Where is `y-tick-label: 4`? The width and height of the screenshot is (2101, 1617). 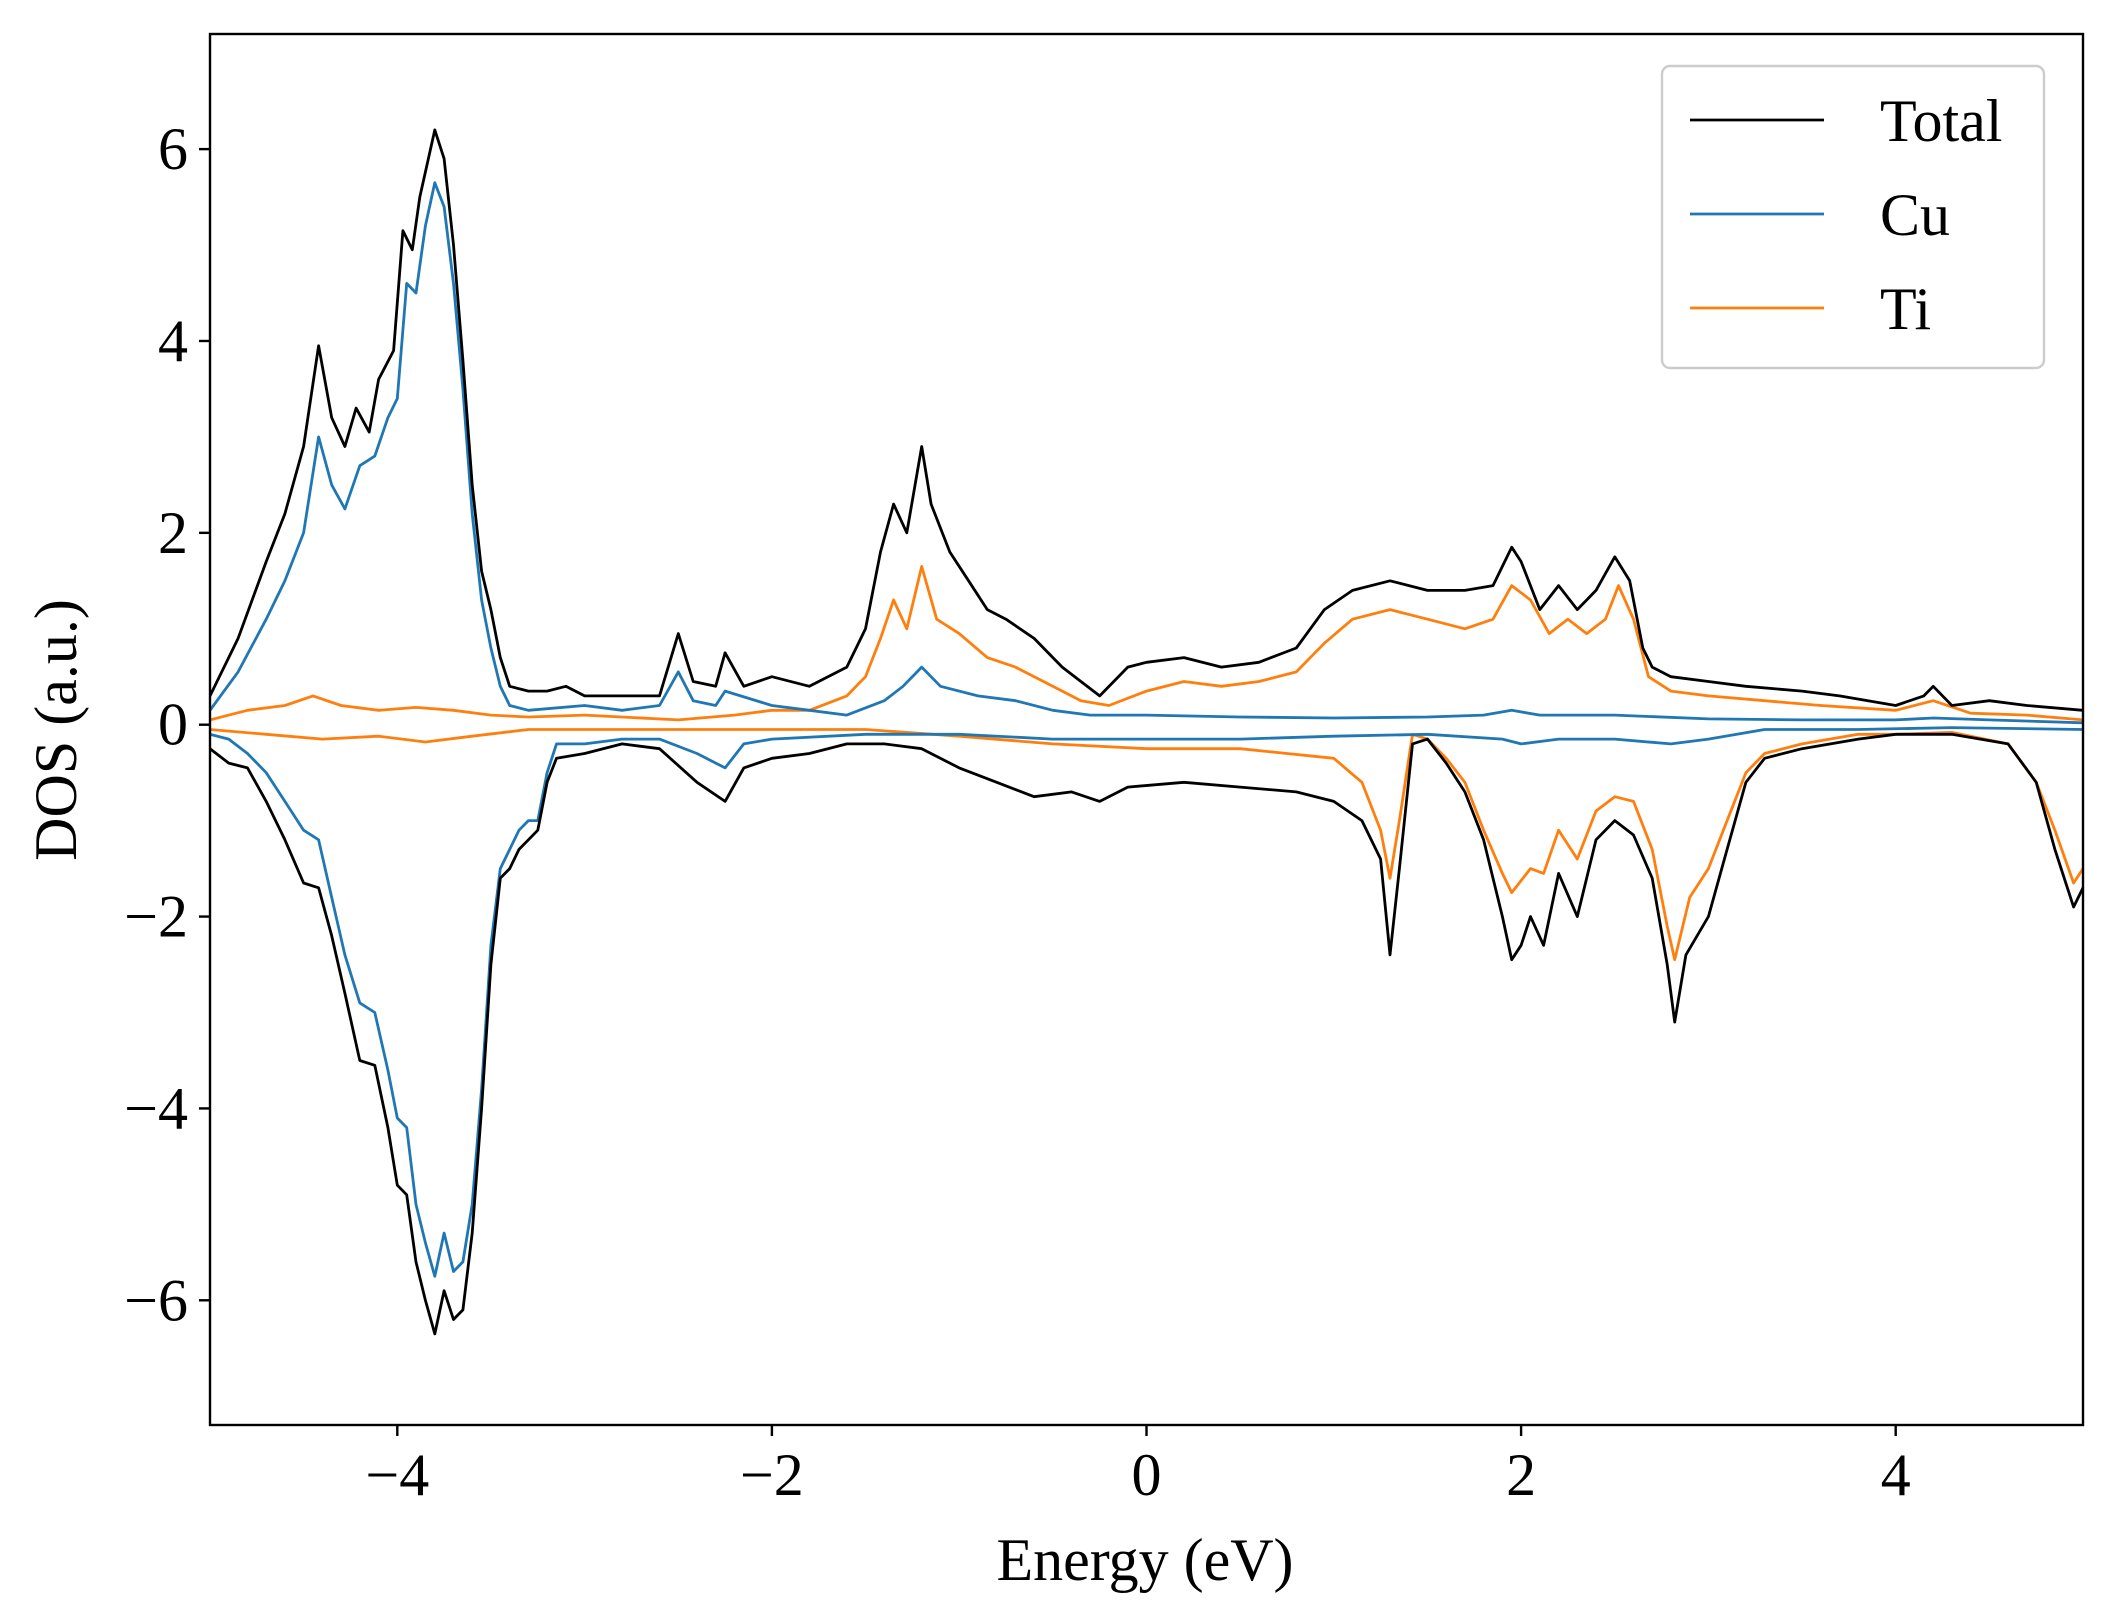
y-tick-label: 4 is located at coordinates (173, 341).